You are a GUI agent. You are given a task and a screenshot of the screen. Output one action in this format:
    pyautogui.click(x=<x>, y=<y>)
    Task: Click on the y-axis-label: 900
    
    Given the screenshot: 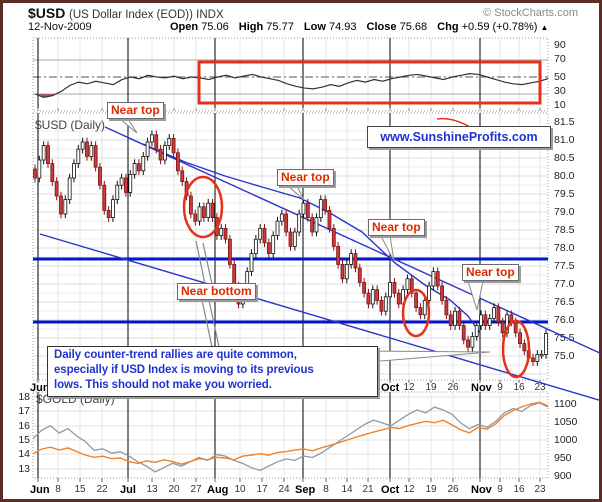 What is the action you would take?
    pyautogui.click(x=563, y=476)
    